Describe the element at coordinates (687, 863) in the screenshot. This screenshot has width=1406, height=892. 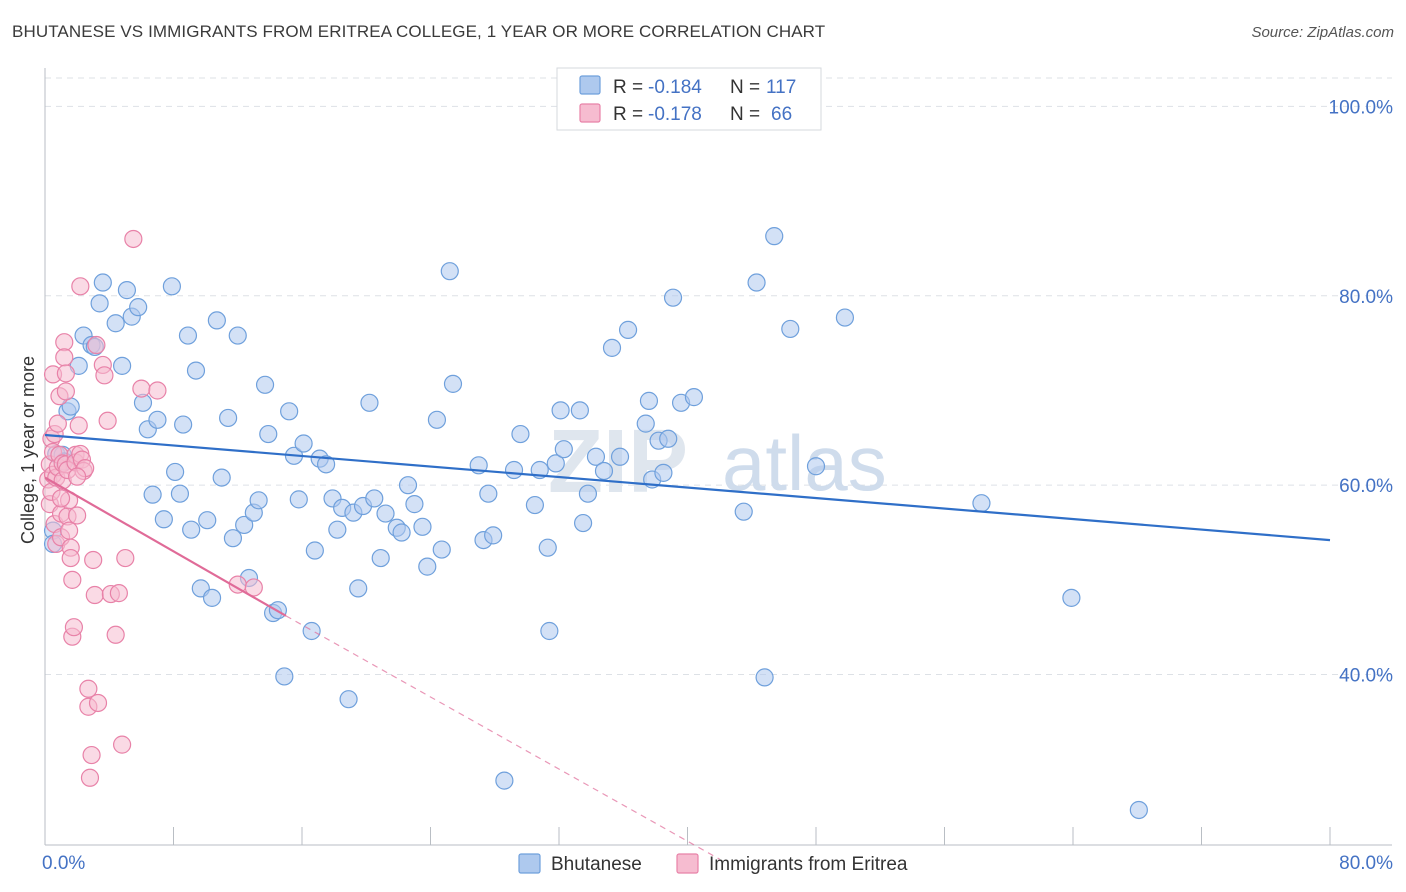
I see `legend-bottom-swatch-eritrea` at that location.